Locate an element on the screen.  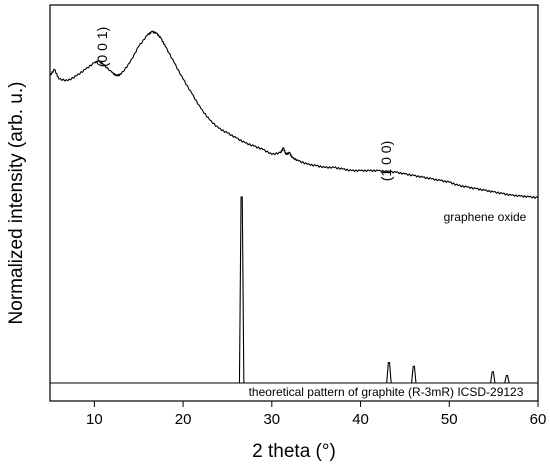
annotation-001: (0 0 1) is located at coordinates (102, 47).